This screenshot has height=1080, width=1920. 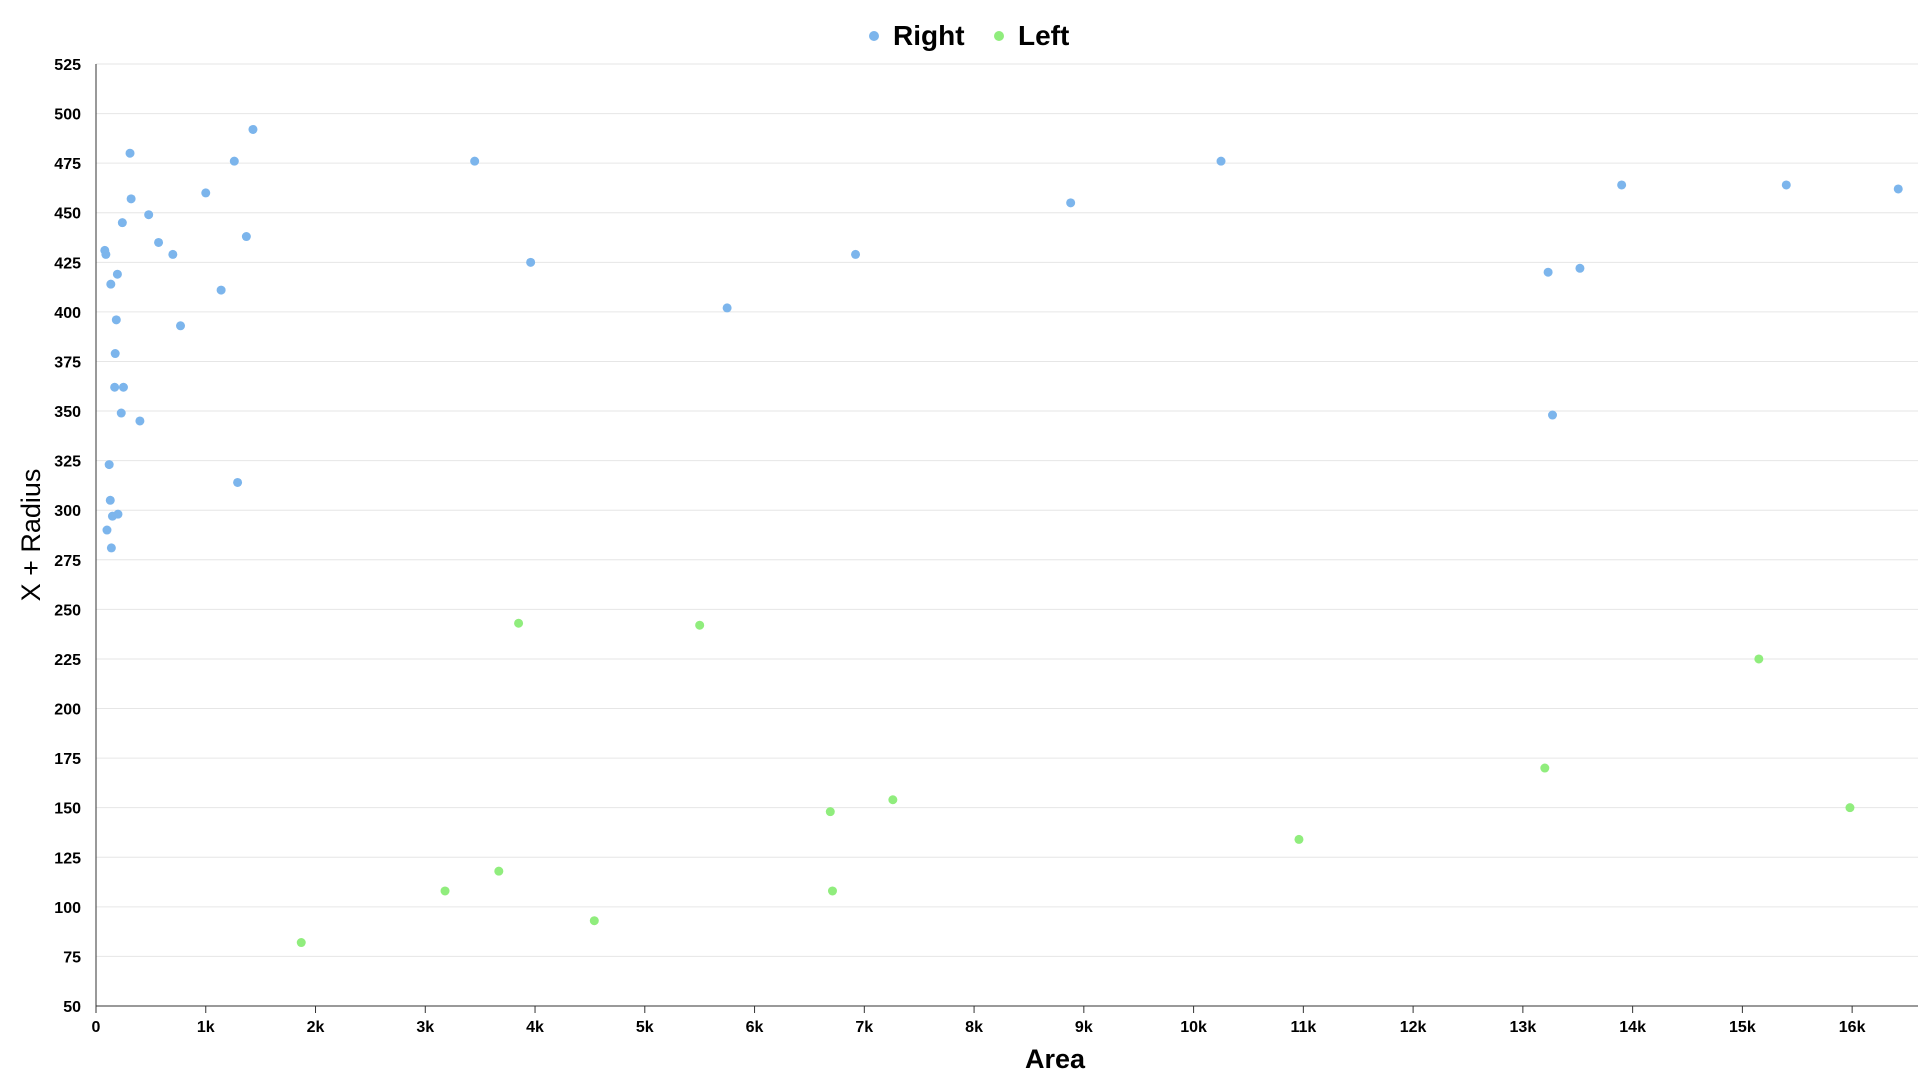 I want to click on y-tick-label: 350, so click(x=67, y=412).